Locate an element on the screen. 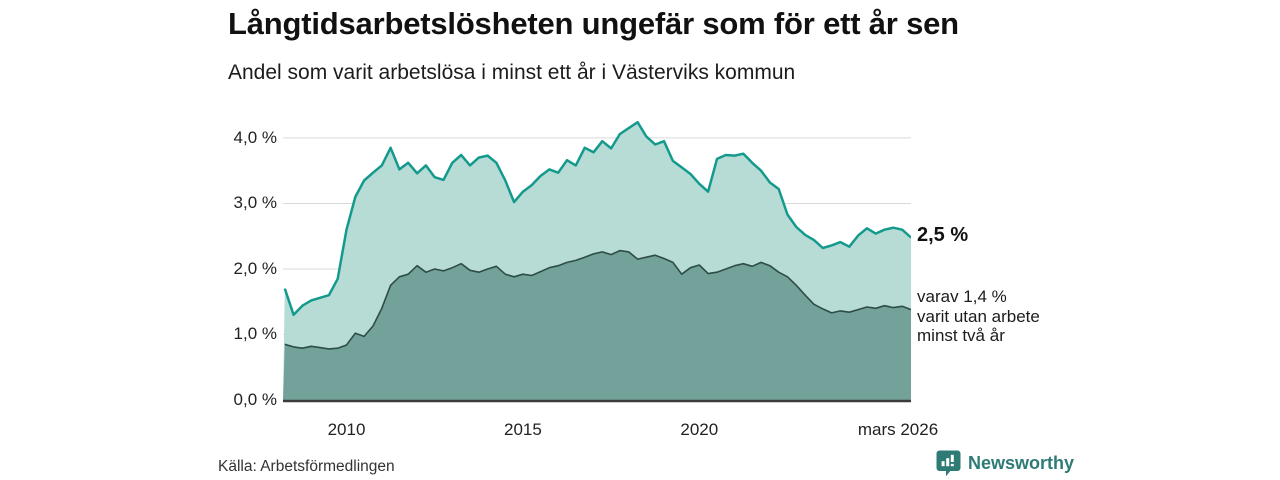  x-tick-label: 2015 is located at coordinates (522, 429).